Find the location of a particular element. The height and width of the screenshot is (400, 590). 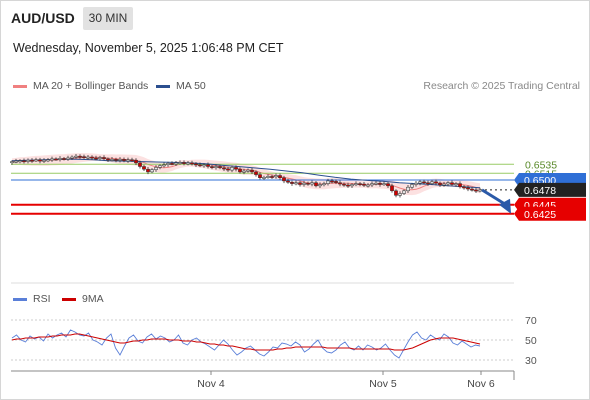

rsi-tick-30: 30 is located at coordinates (531, 361).